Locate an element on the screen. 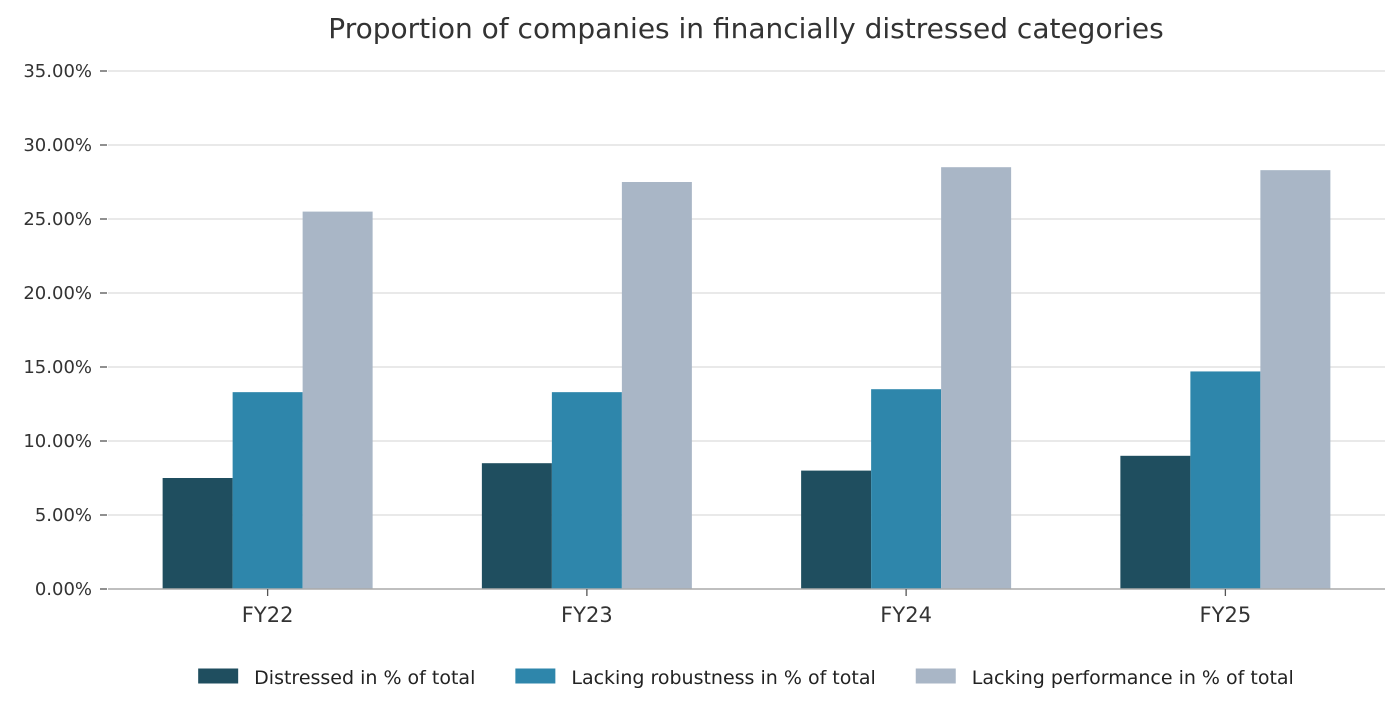 Image resolution: width=1400 pixels, height=712 pixels. legend-label: Lacking performance in % of total is located at coordinates (1133, 678).